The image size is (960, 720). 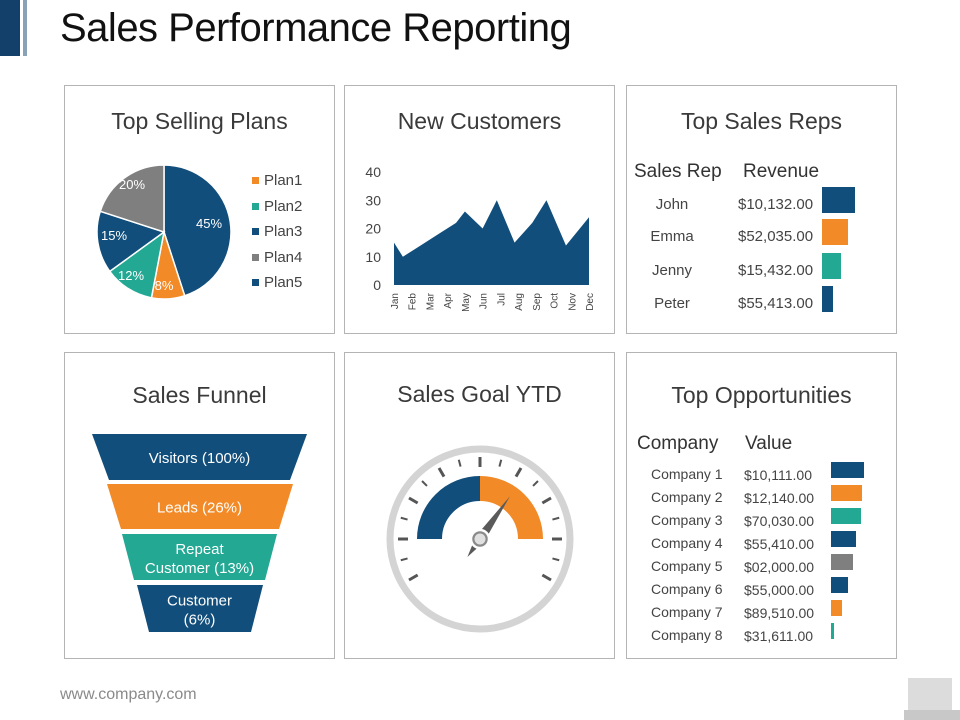 I want to click on pie-slice-label: 8%, so click(x=164, y=285).